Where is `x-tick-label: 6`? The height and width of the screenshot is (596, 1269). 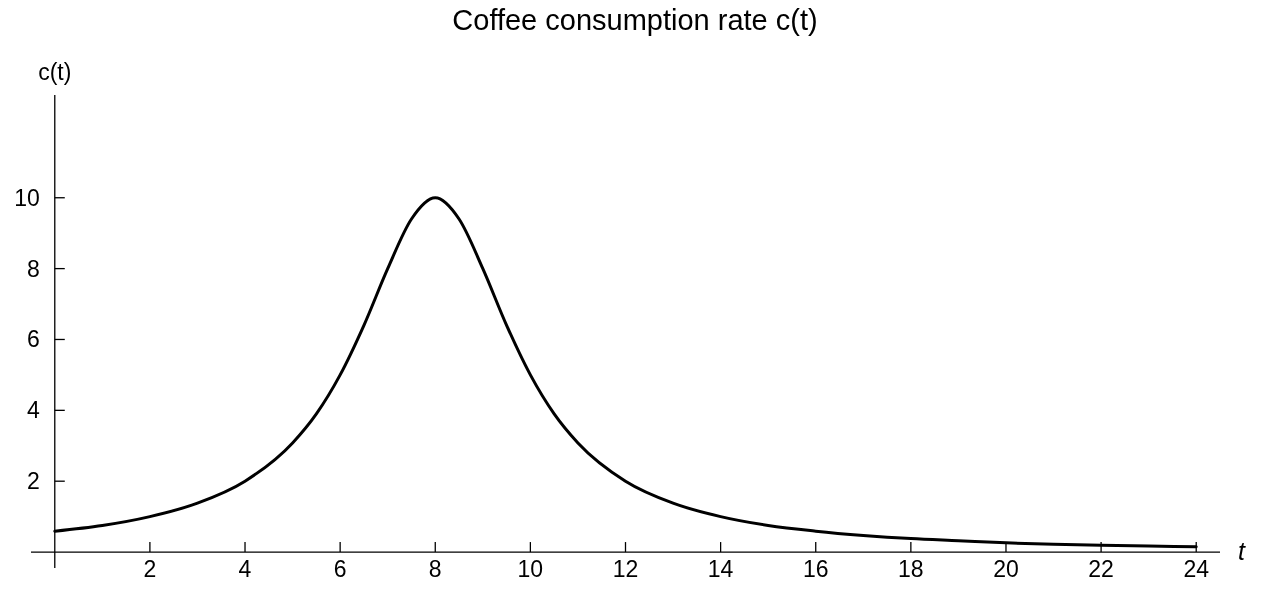
x-tick-label: 6 is located at coordinates (340, 569).